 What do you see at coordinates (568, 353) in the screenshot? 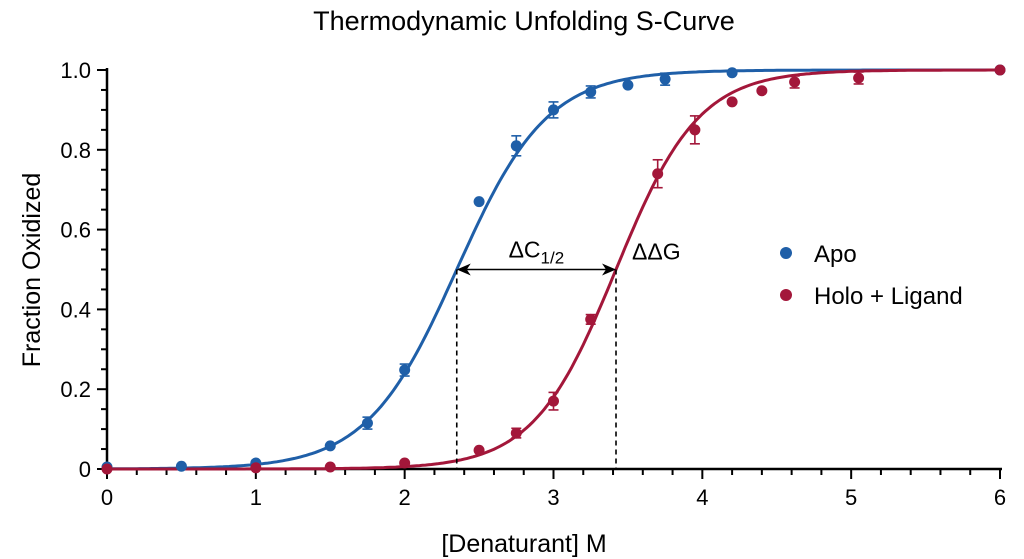
I see `annotations: ΔC1/2 ΔΔG` at bounding box center [568, 353].